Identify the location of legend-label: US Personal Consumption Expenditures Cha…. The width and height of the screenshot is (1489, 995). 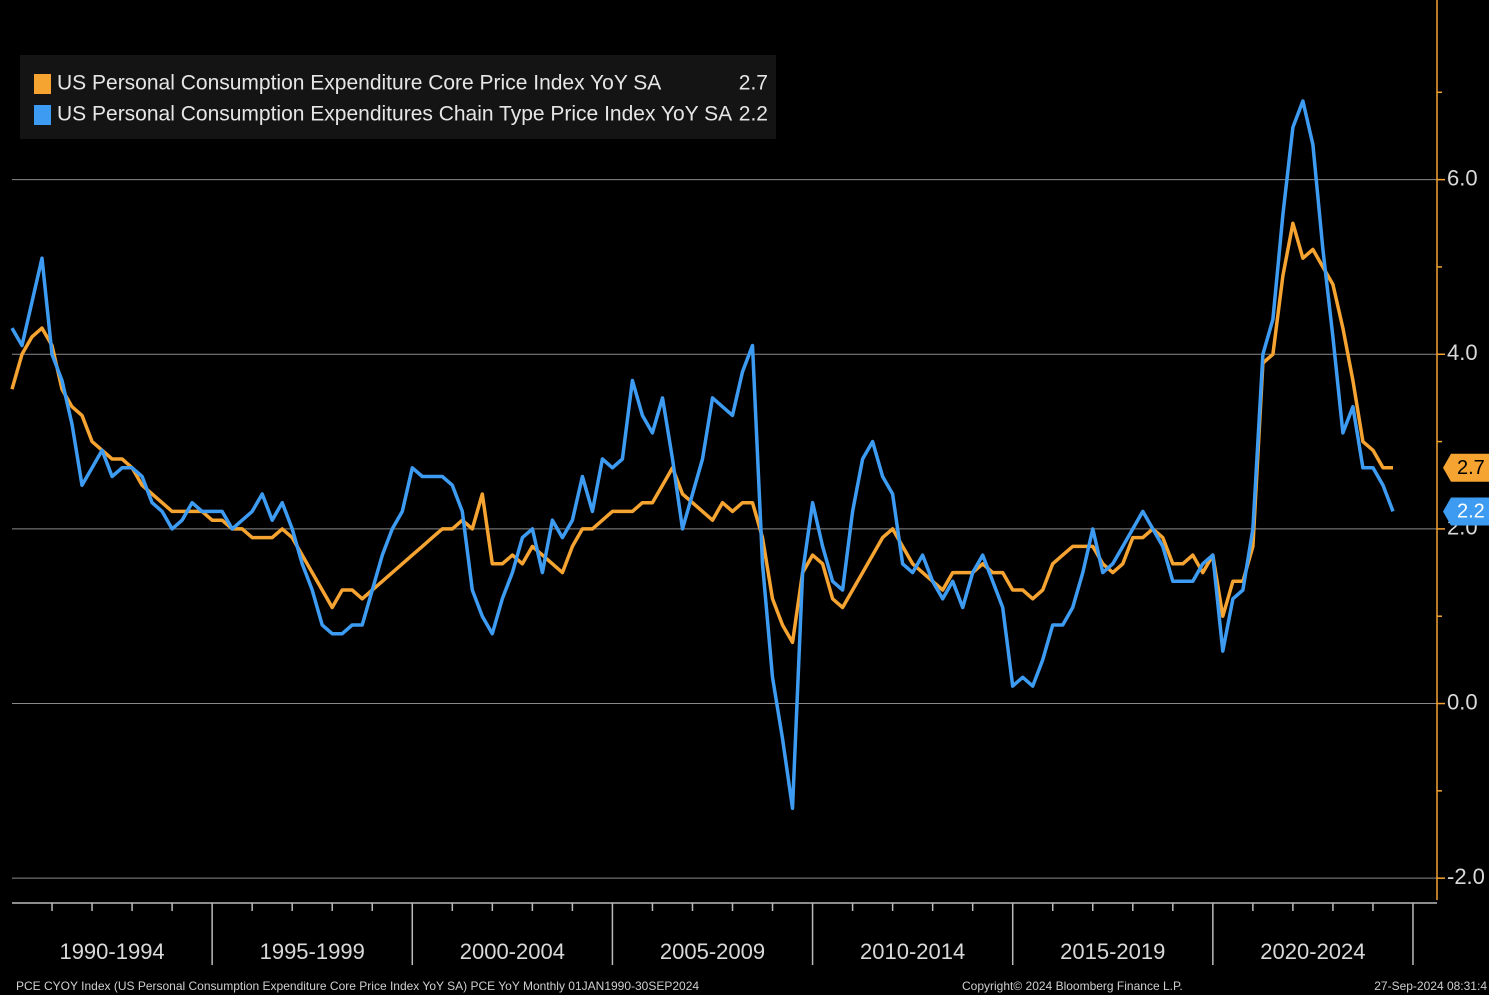
(394, 114).